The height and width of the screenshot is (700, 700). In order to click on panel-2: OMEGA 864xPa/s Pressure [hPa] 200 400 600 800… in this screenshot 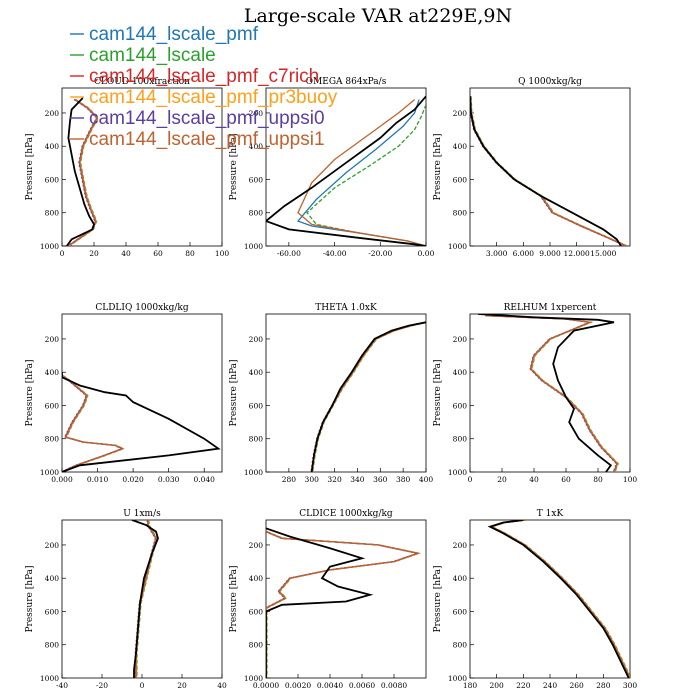, I will do `click(332, 167)`.